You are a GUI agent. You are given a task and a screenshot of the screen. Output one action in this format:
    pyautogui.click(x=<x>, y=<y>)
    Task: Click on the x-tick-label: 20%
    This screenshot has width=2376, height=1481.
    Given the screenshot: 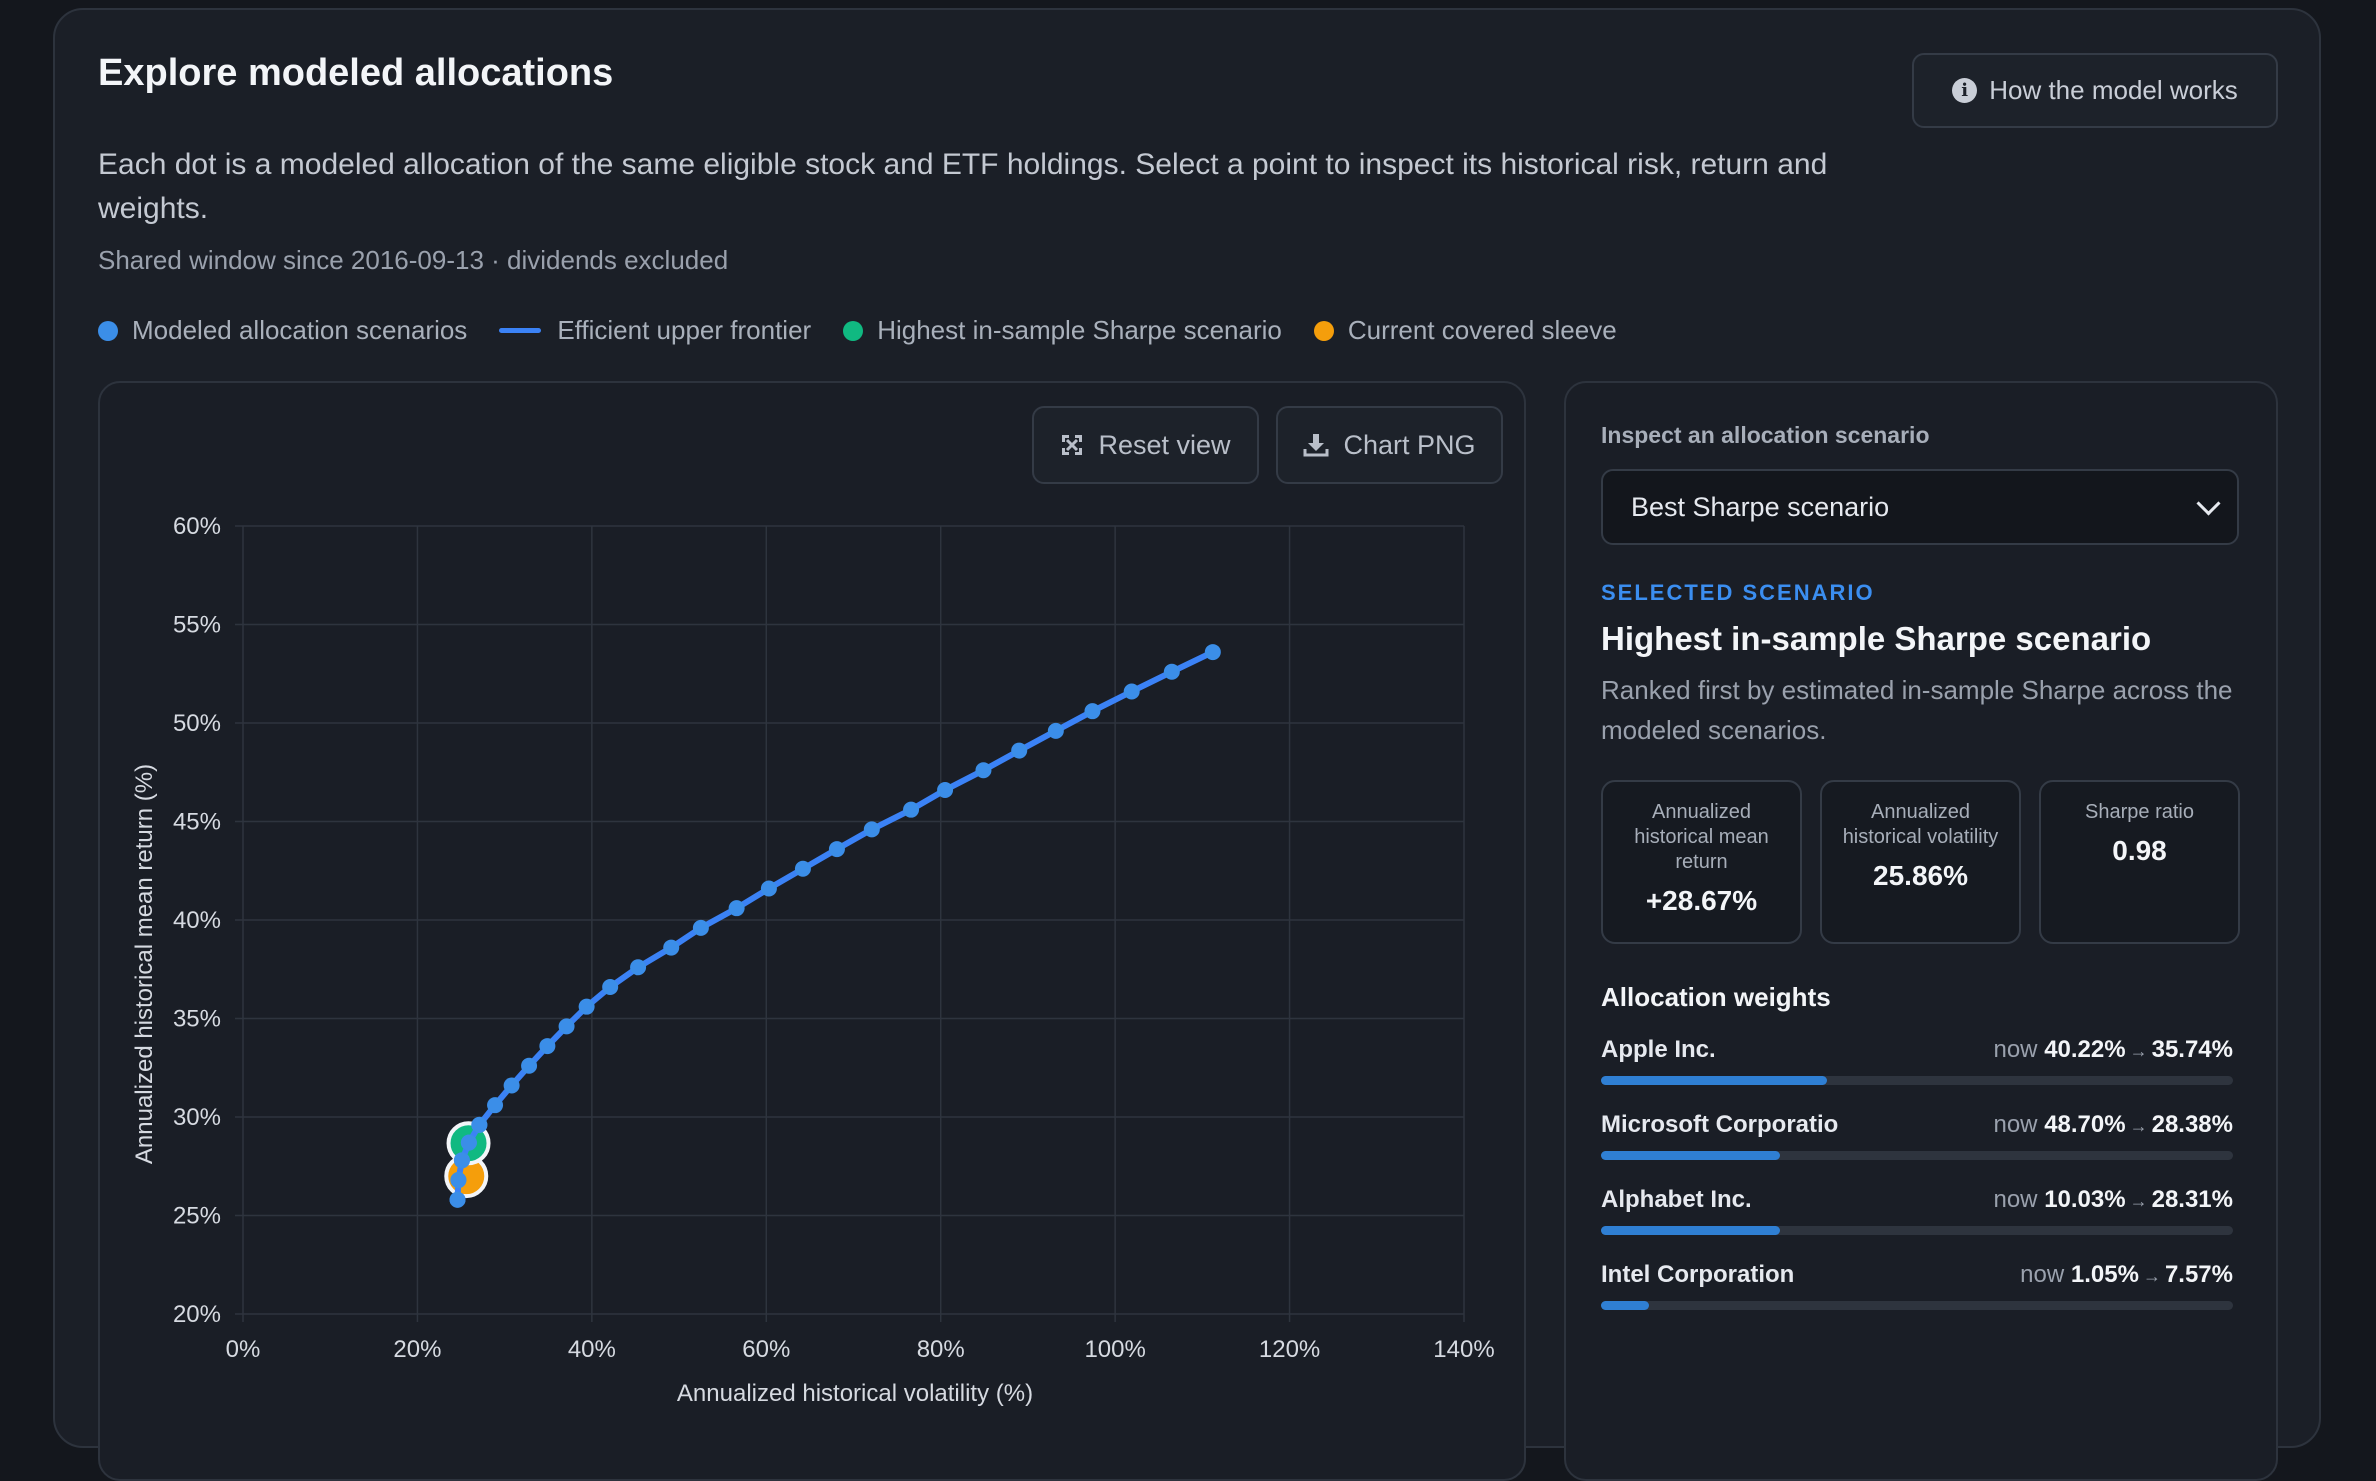 What is the action you would take?
    pyautogui.click(x=417, y=1349)
    